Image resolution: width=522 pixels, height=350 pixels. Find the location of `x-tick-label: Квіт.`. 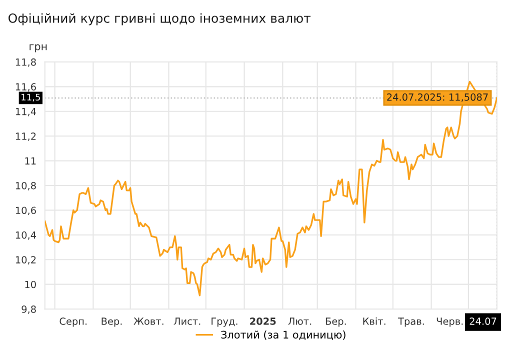

x-tick-label: Квіт. is located at coordinates (374, 321).